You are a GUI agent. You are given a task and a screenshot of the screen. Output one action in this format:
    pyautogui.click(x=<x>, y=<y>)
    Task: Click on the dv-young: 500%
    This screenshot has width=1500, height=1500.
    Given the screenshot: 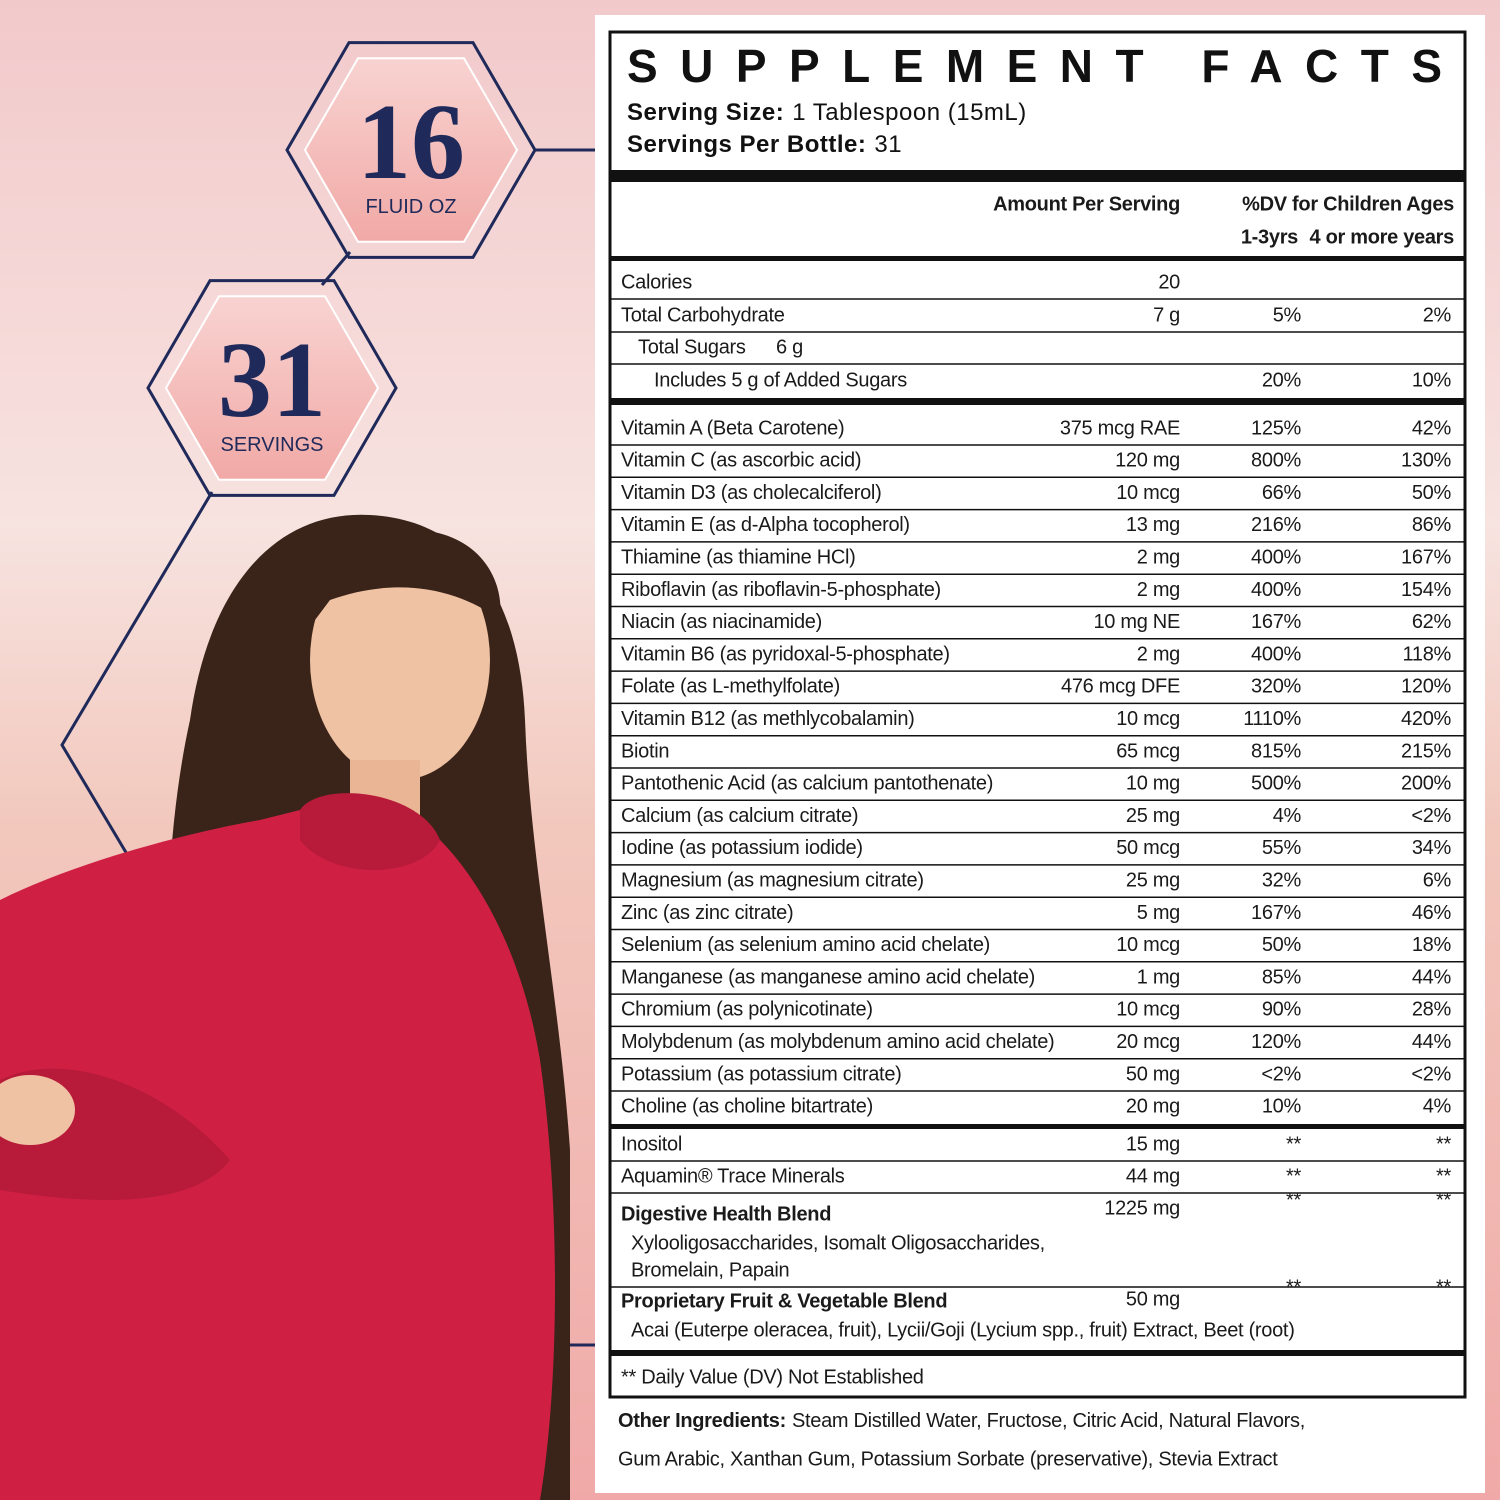 What is the action you would take?
    pyautogui.click(x=1276, y=784)
    